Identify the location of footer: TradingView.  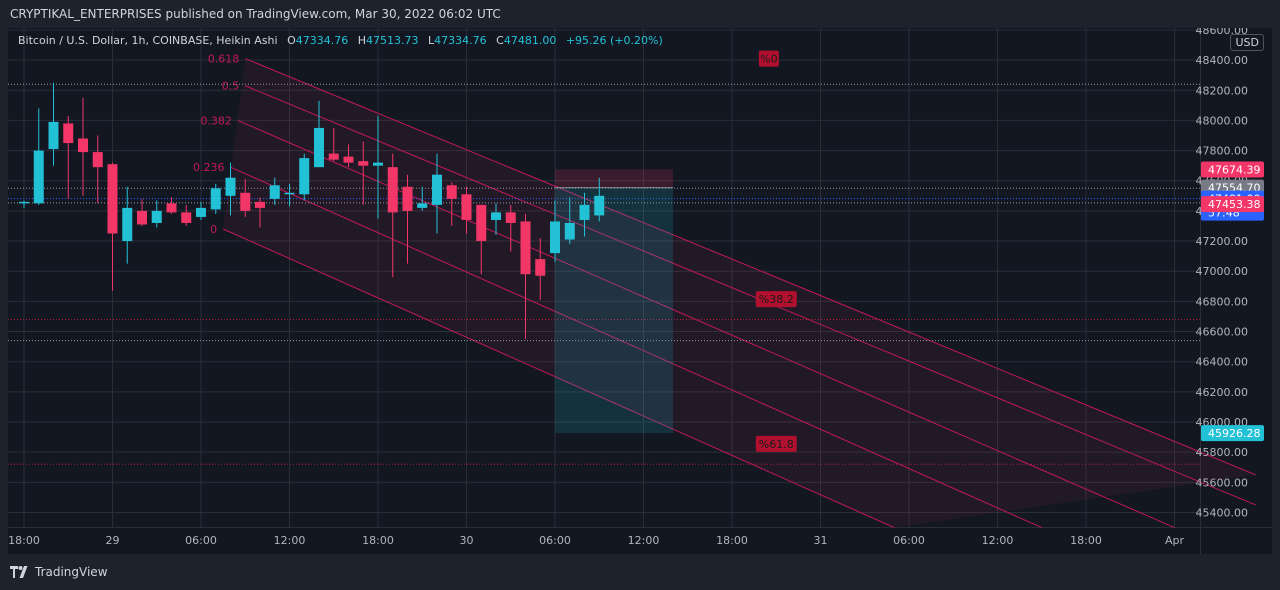
(640, 572).